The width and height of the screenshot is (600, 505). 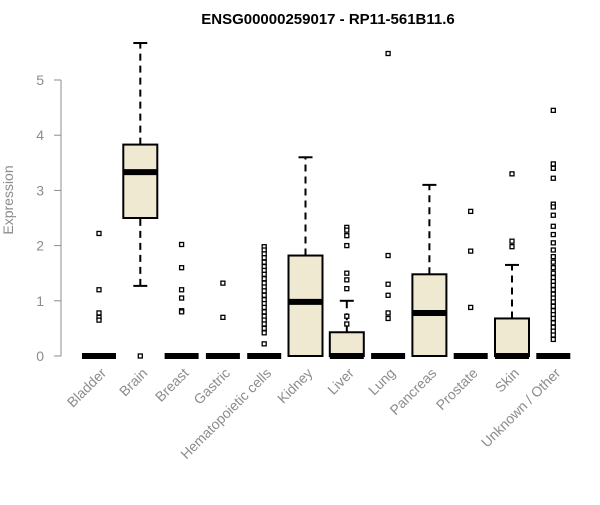 What do you see at coordinates (457, 389) in the screenshot?
I see `category-label: Prostate` at bounding box center [457, 389].